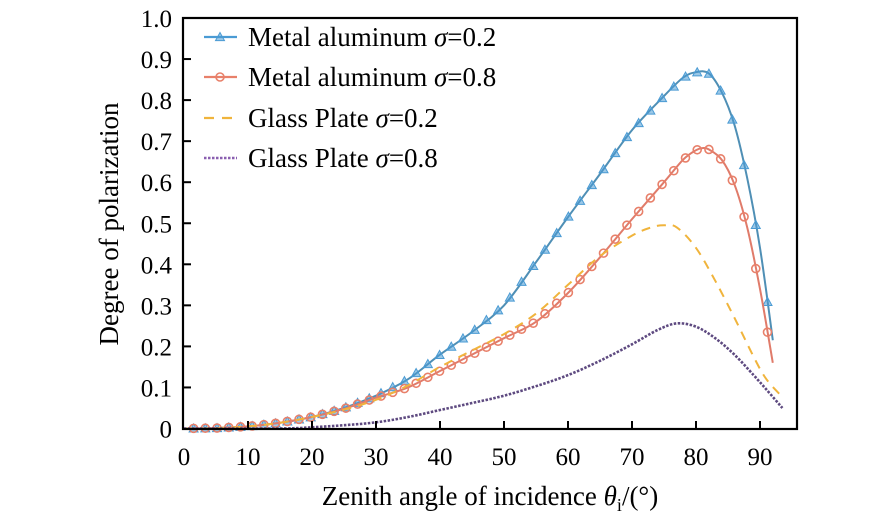  I want to click on x-axis-title-main: Zenith angle of incidence, so click(463, 496).